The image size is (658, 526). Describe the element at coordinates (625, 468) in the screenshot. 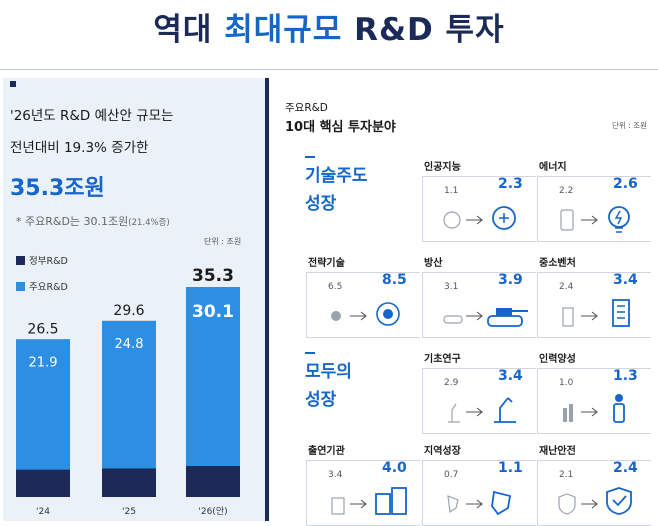

I see `area-new-value: 2.4` at that location.